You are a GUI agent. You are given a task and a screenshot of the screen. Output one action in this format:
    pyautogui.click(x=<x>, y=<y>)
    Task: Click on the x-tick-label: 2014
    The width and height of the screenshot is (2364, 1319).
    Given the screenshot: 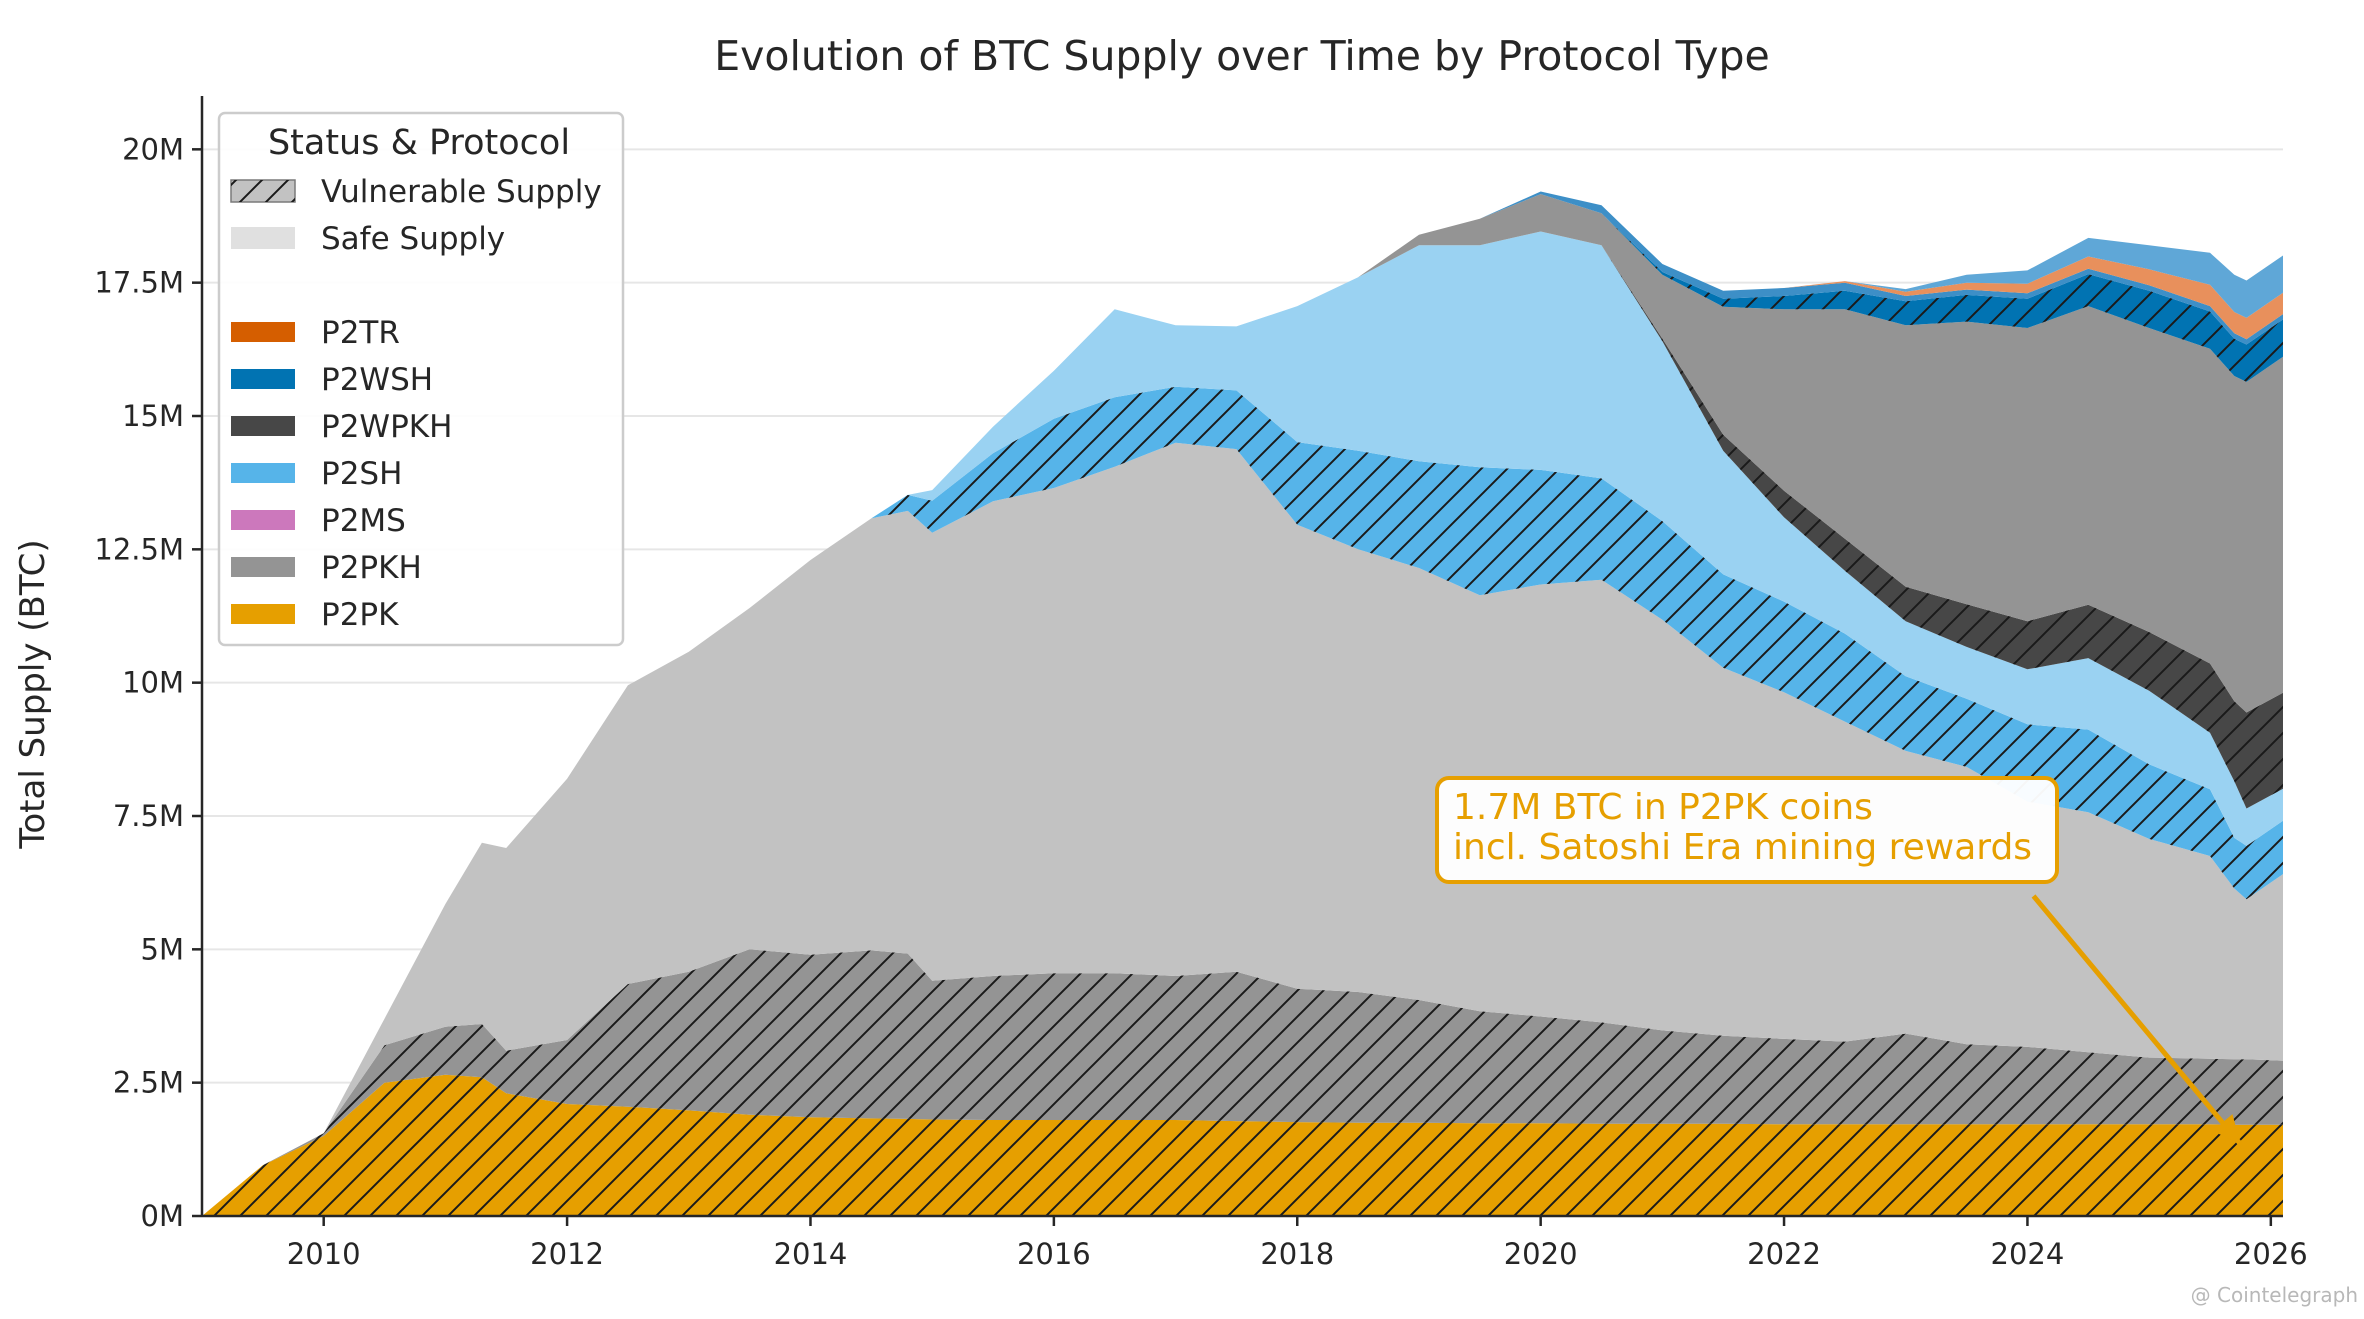 What is the action you would take?
    pyautogui.click(x=811, y=1254)
    